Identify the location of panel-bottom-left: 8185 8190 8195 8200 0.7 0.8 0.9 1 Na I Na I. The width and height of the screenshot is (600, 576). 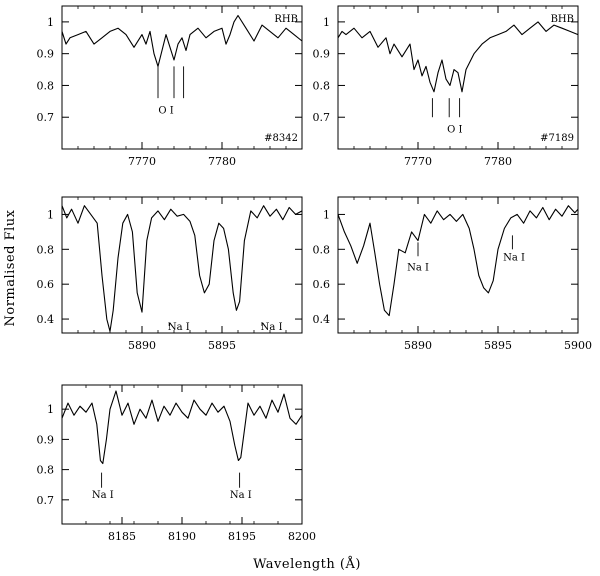
(176, 463).